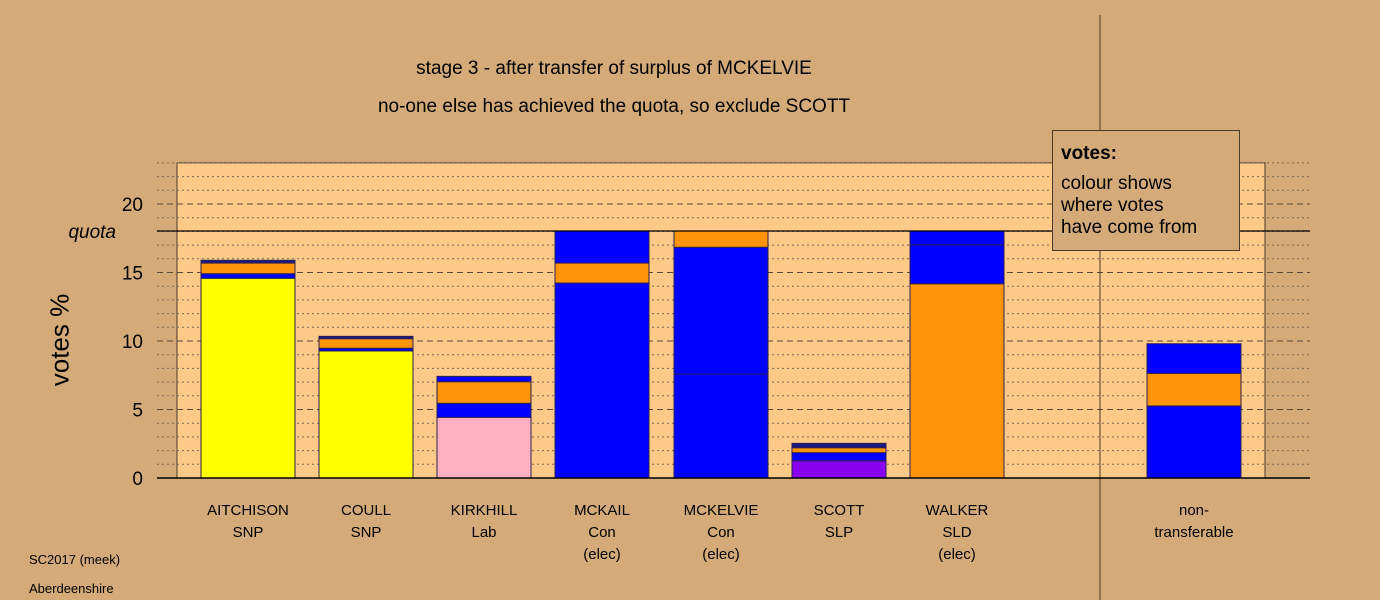 Image resolution: width=1380 pixels, height=600 pixels. I want to click on x-tick-label-line: WALKER, so click(957, 510).